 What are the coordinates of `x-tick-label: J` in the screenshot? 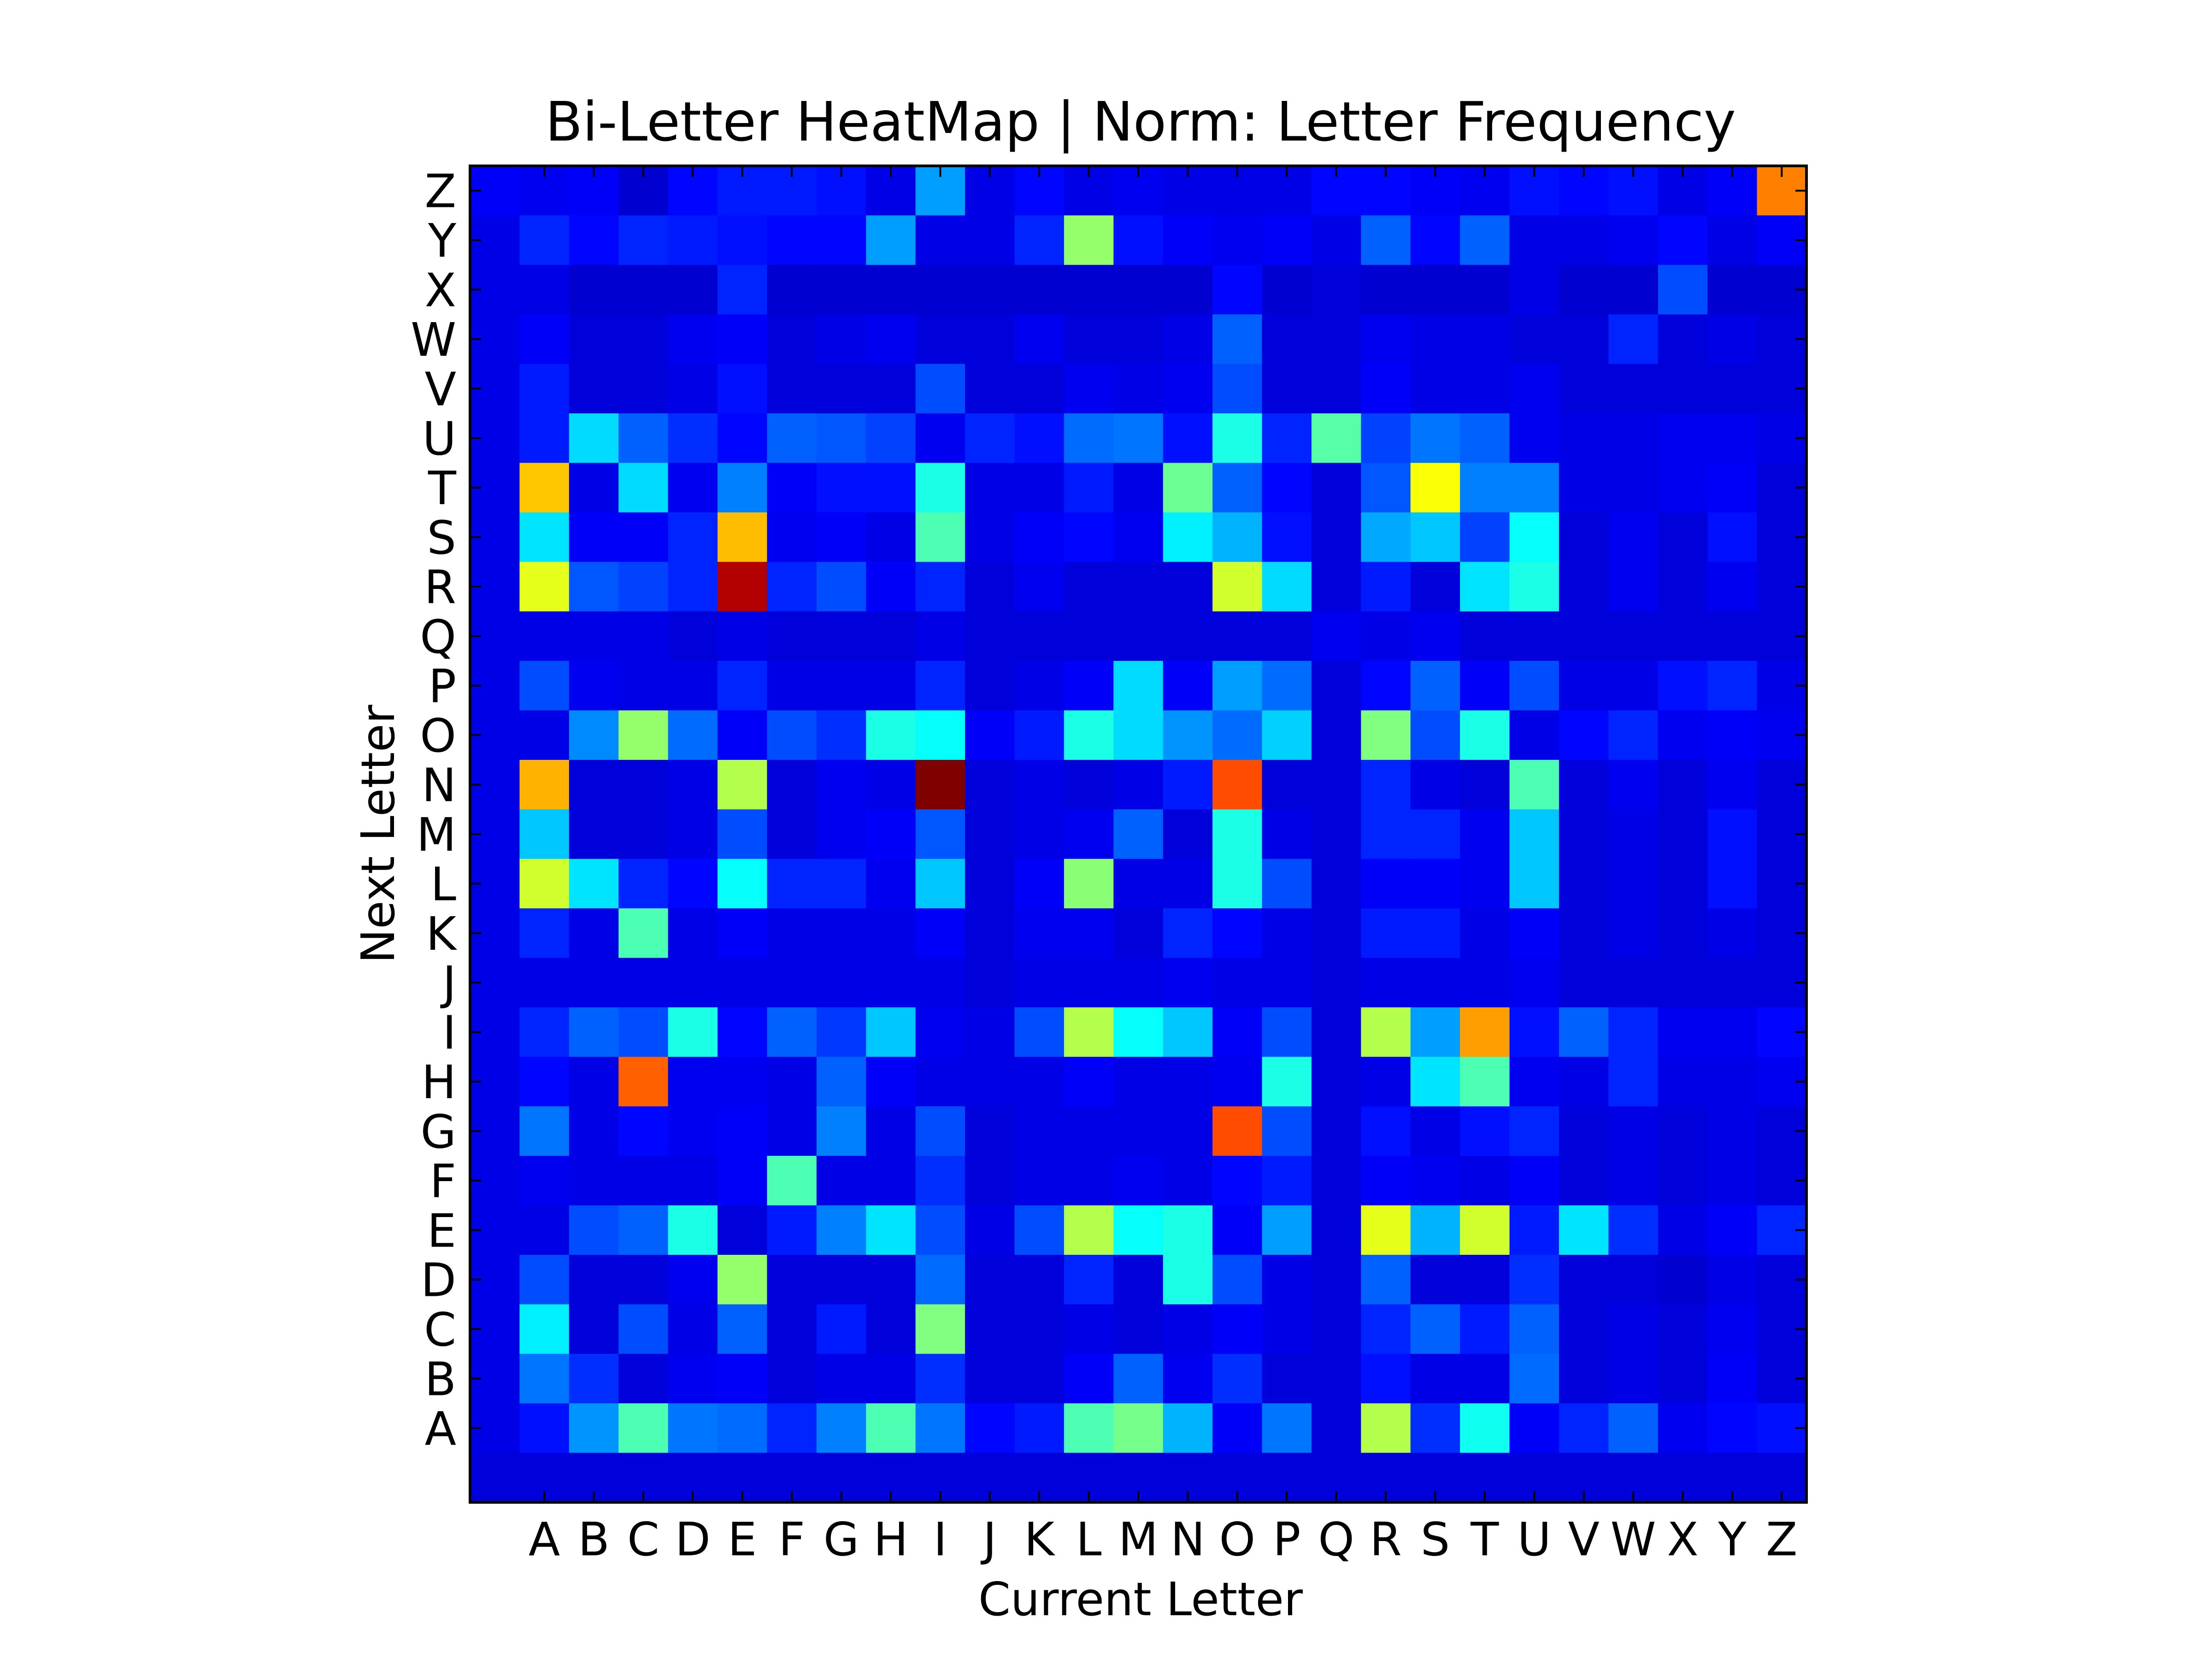 It's located at (988, 1539).